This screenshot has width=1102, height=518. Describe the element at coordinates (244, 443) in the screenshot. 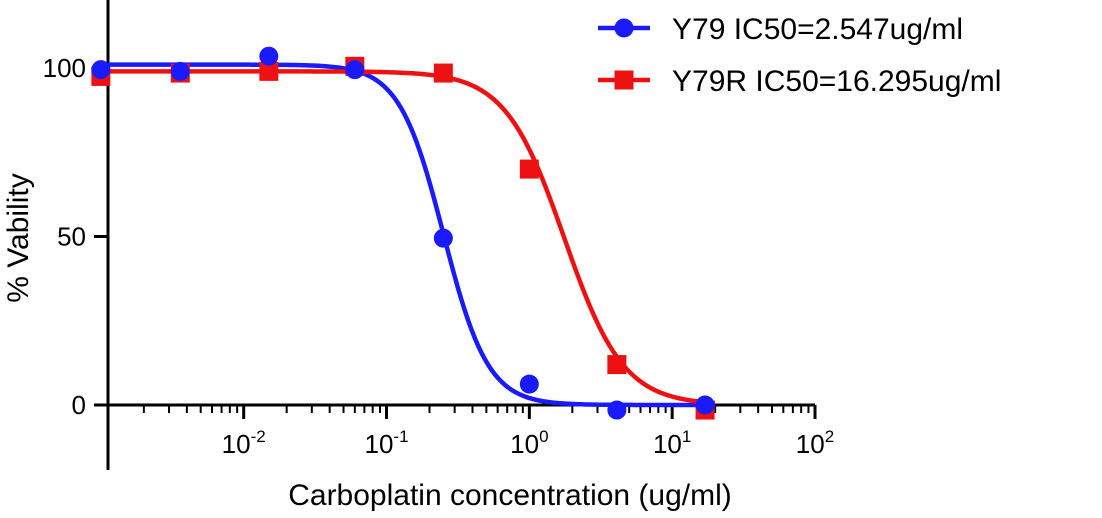

I see `x-tick-label: 10⁻²` at that location.